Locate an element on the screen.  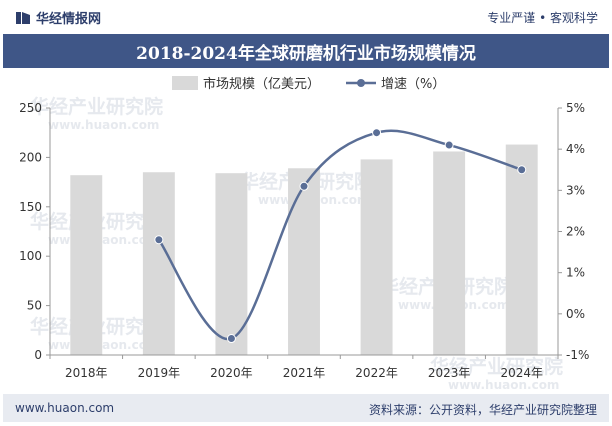
y-left-tick-label: 0 is located at coordinates (38, 355).